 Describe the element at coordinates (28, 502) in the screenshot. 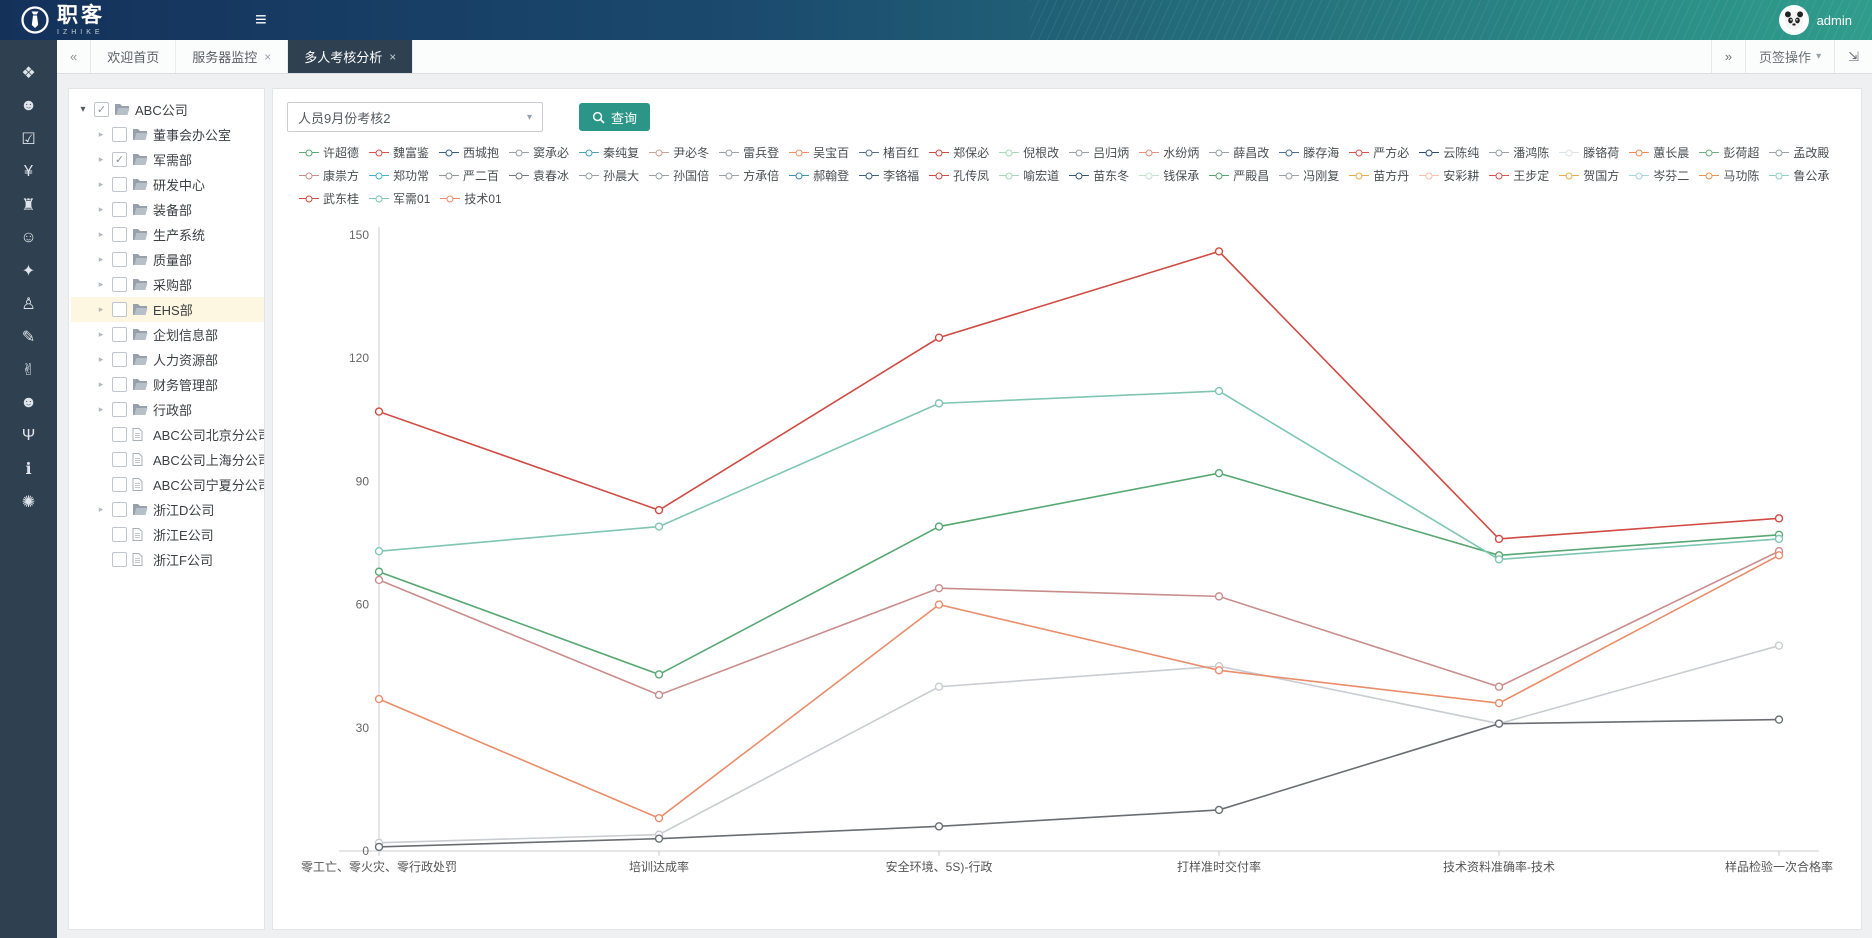

I see `settings-gear-icon: ✺` at that location.